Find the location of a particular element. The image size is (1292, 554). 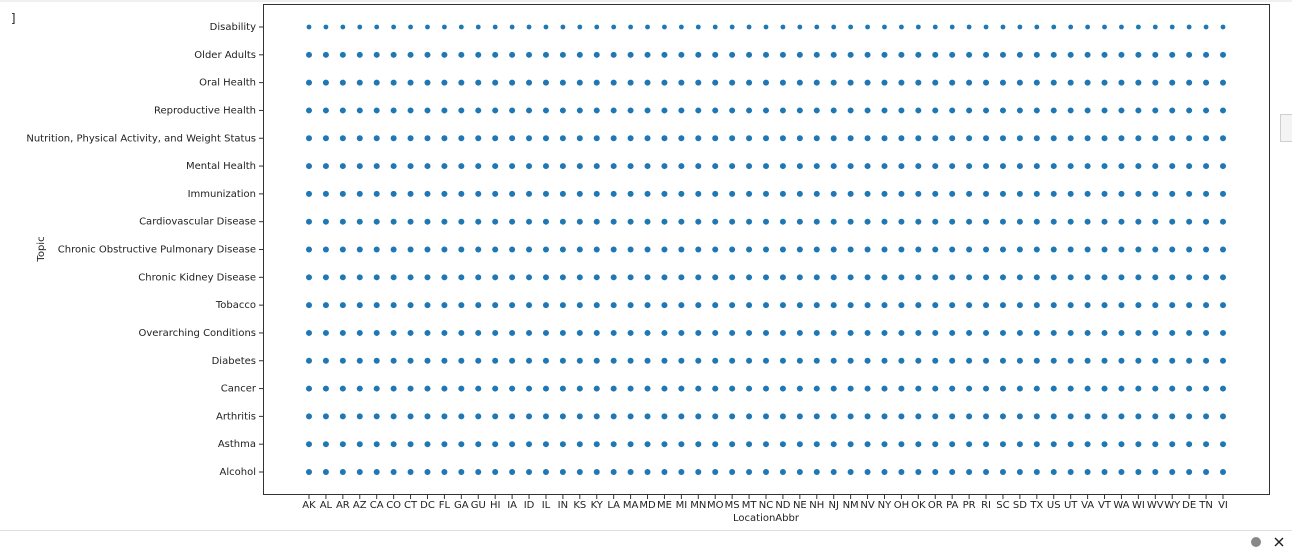

x-tick-label: ID is located at coordinates (529, 505).